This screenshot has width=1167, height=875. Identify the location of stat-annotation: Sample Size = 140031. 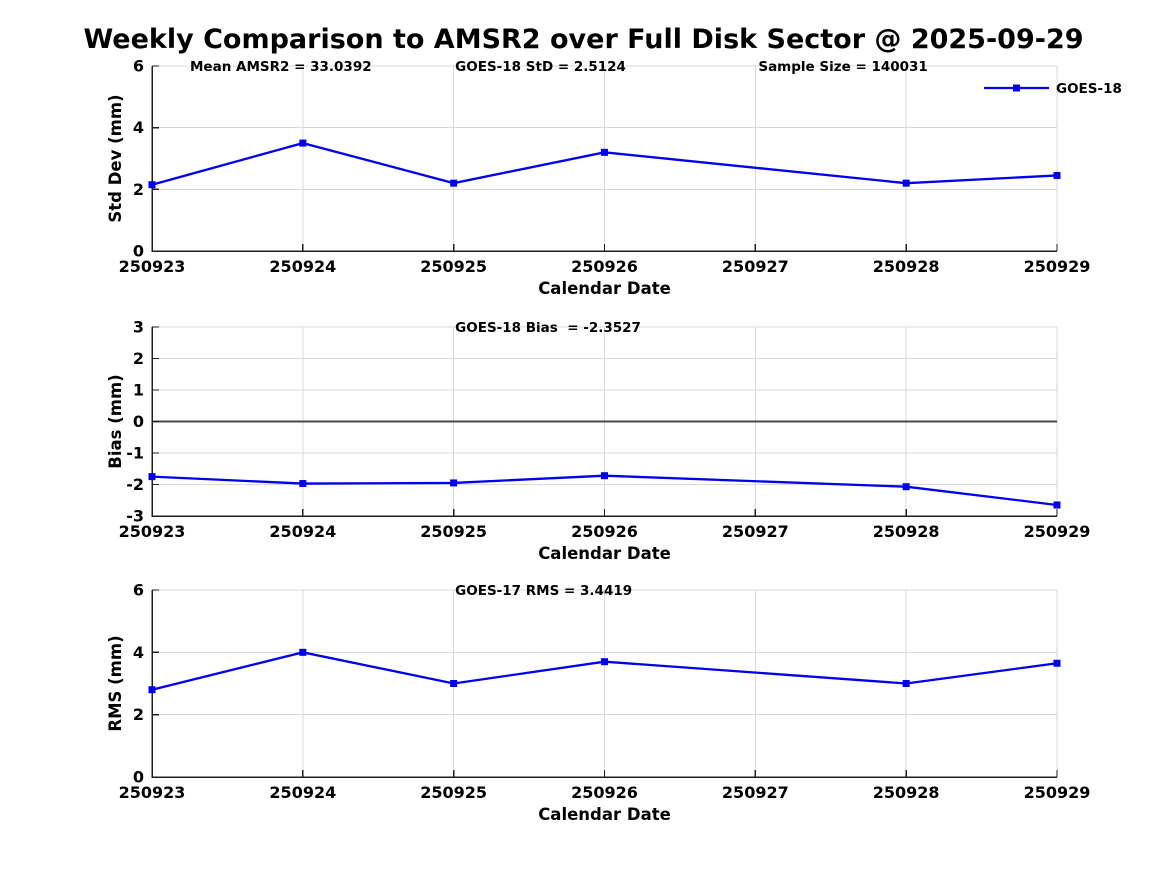
(842, 67).